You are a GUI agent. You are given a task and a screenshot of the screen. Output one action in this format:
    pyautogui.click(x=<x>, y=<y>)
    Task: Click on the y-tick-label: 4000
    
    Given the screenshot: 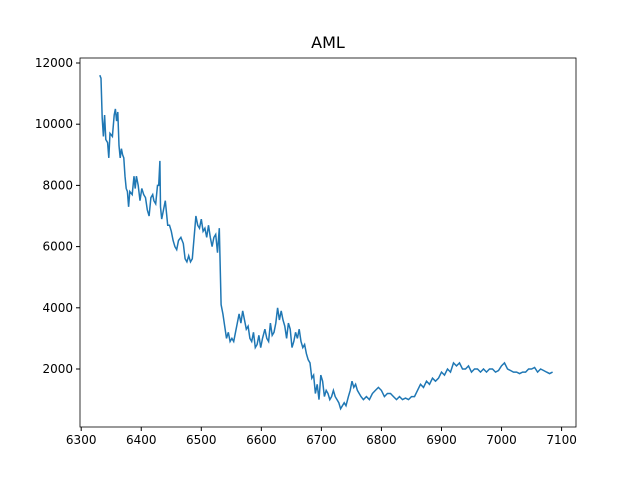 What is the action you would take?
    pyautogui.click(x=57, y=308)
    